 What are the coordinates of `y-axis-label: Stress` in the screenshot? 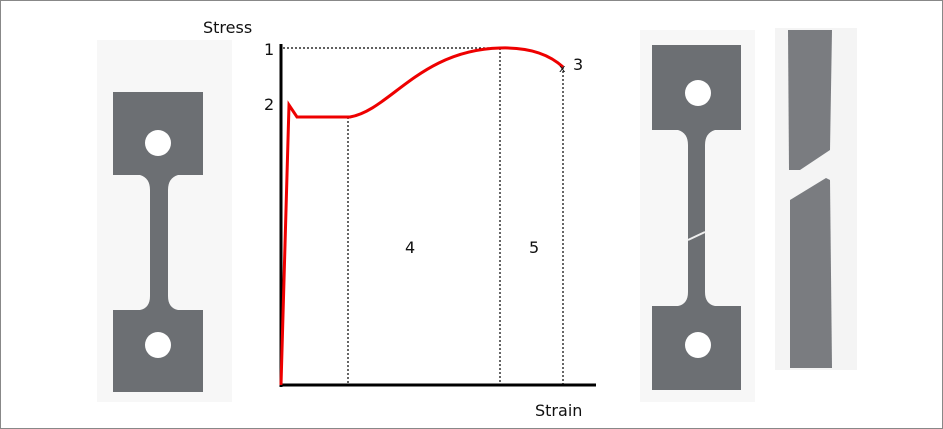 It's located at (227, 27).